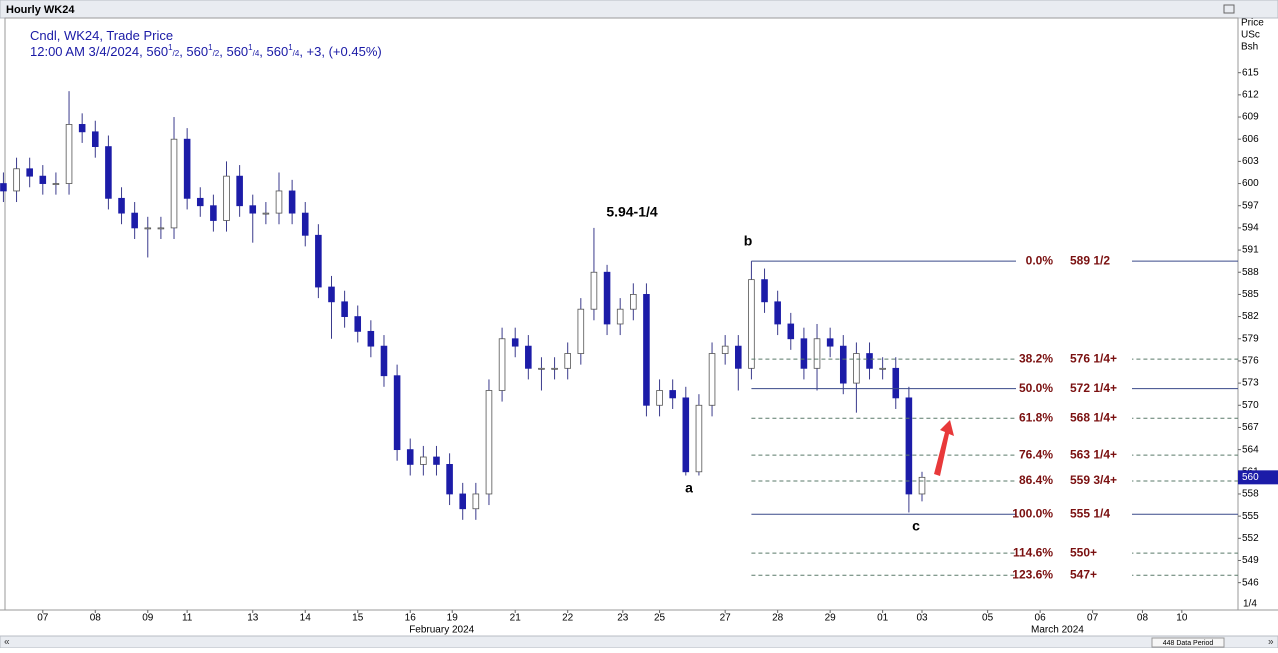  Describe the element at coordinates (1036, 454) in the screenshot. I see `fib-percent: 76.4%` at that location.